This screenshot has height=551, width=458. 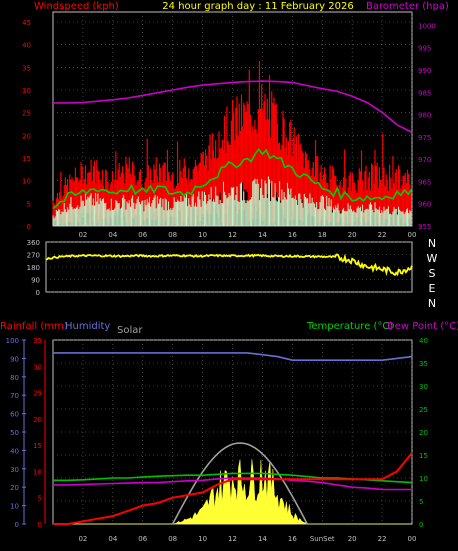 I want to click on humidity-label: Humidity, so click(x=87, y=326).